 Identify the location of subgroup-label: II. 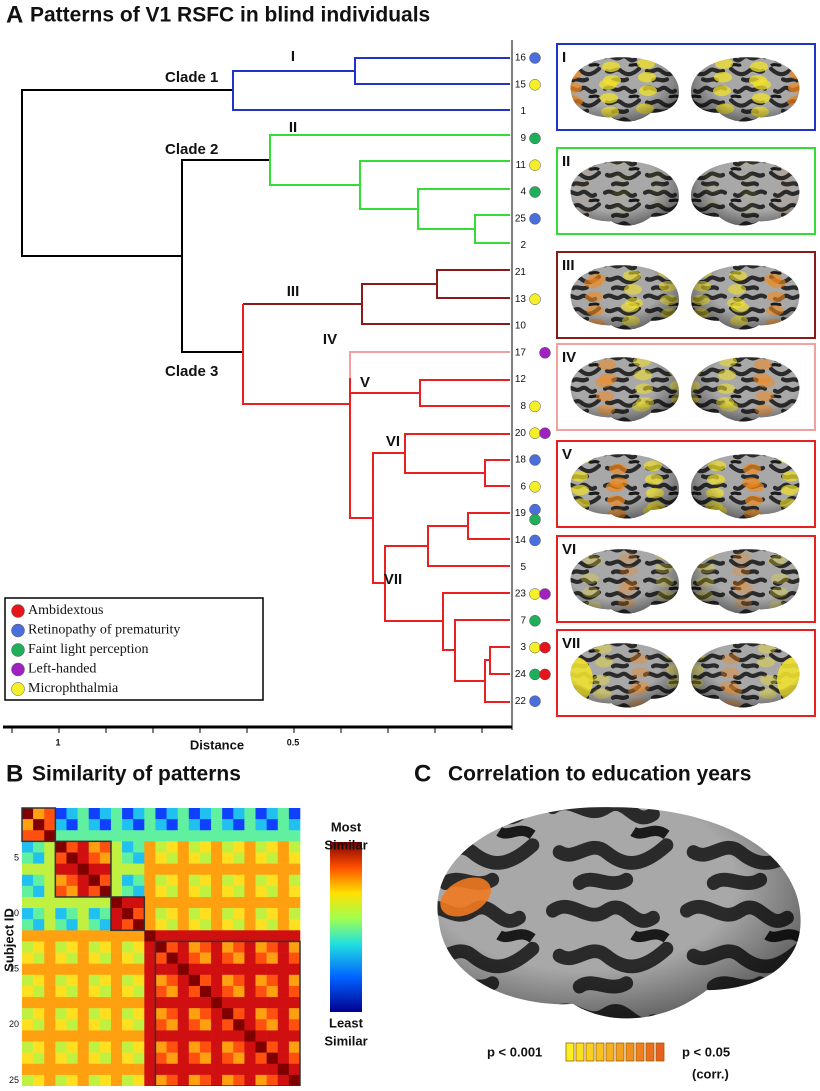
(293, 127).